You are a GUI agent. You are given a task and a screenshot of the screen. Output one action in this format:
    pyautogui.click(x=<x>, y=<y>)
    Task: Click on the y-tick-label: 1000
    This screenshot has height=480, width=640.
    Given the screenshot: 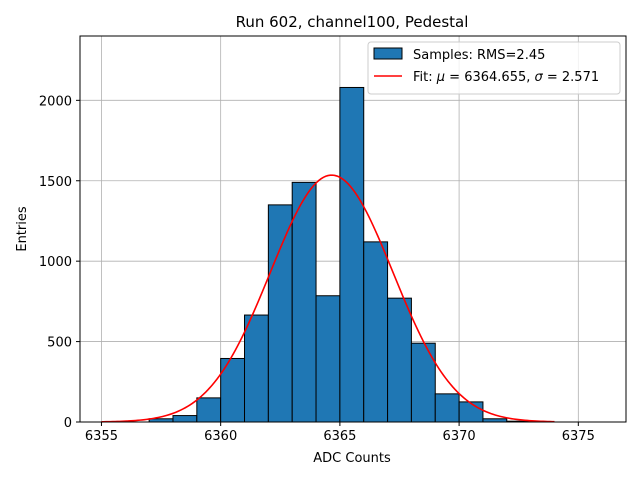 What is the action you would take?
    pyautogui.click(x=55, y=262)
    